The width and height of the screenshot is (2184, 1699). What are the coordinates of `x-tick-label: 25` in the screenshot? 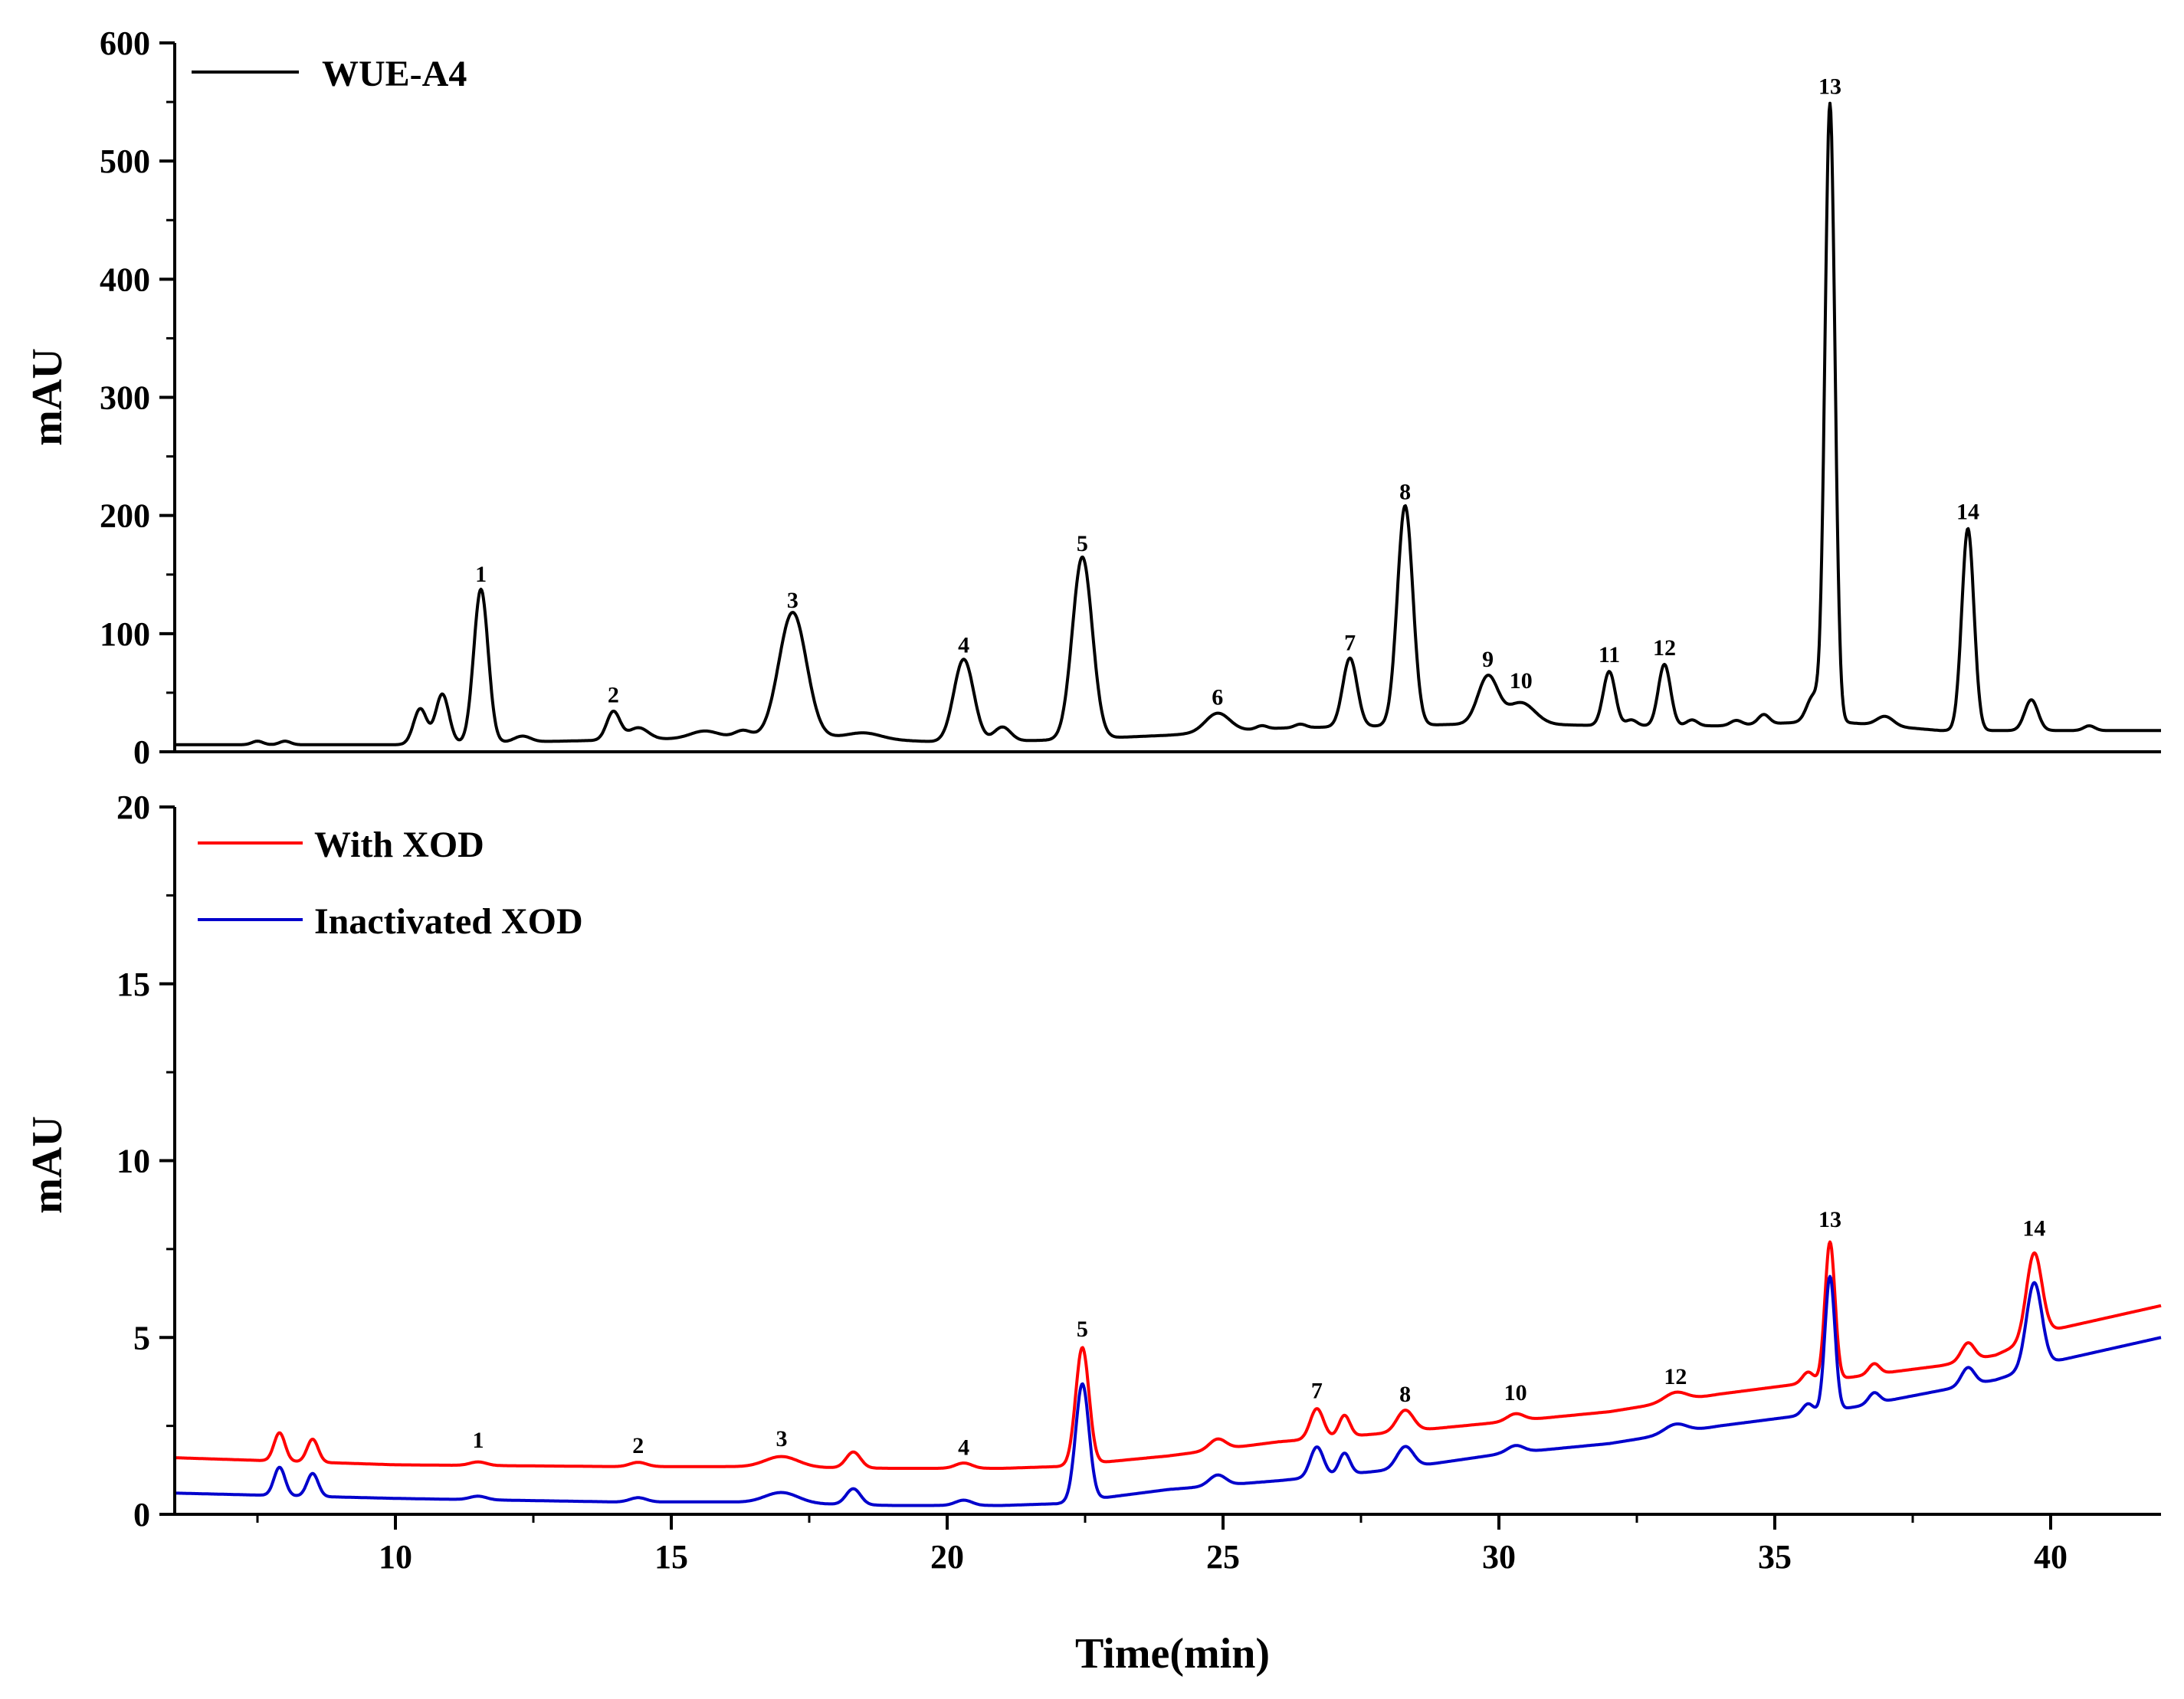 It's located at (1223, 1557).